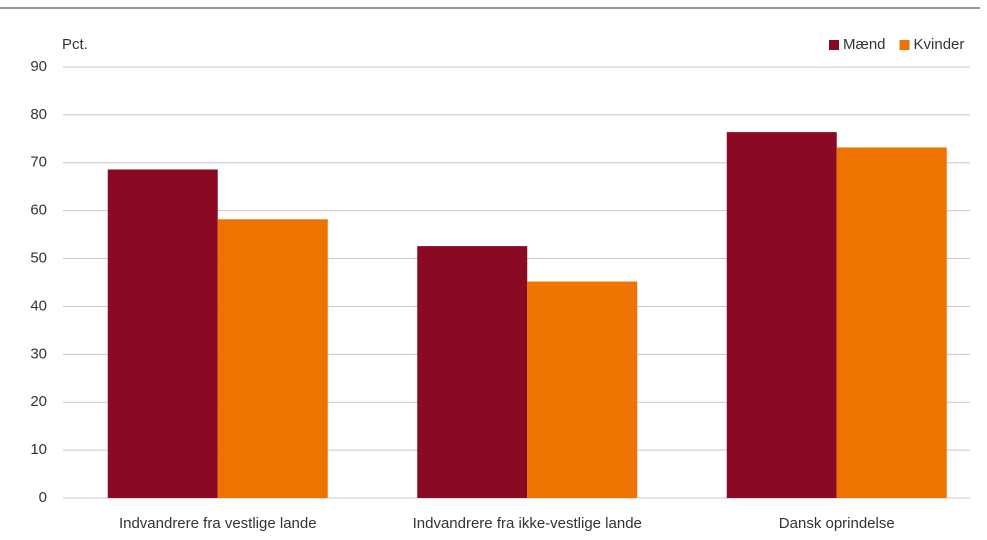 This screenshot has width=987, height=540. What do you see at coordinates (864, 44) in the screenshot?
I see `legend-label: Mænd` at bounding box center [864, 44].